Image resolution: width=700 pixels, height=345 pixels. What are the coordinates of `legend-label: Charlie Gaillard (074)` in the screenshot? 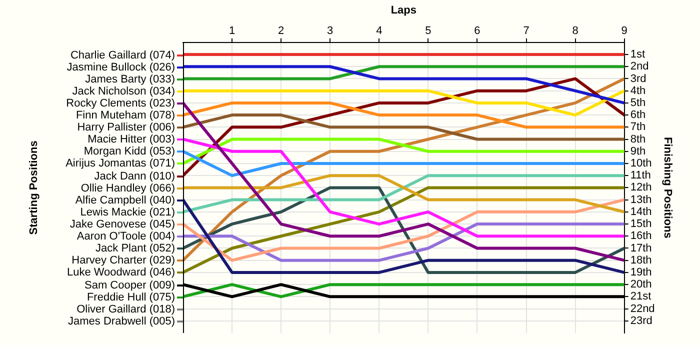 It's located at (122, 56).